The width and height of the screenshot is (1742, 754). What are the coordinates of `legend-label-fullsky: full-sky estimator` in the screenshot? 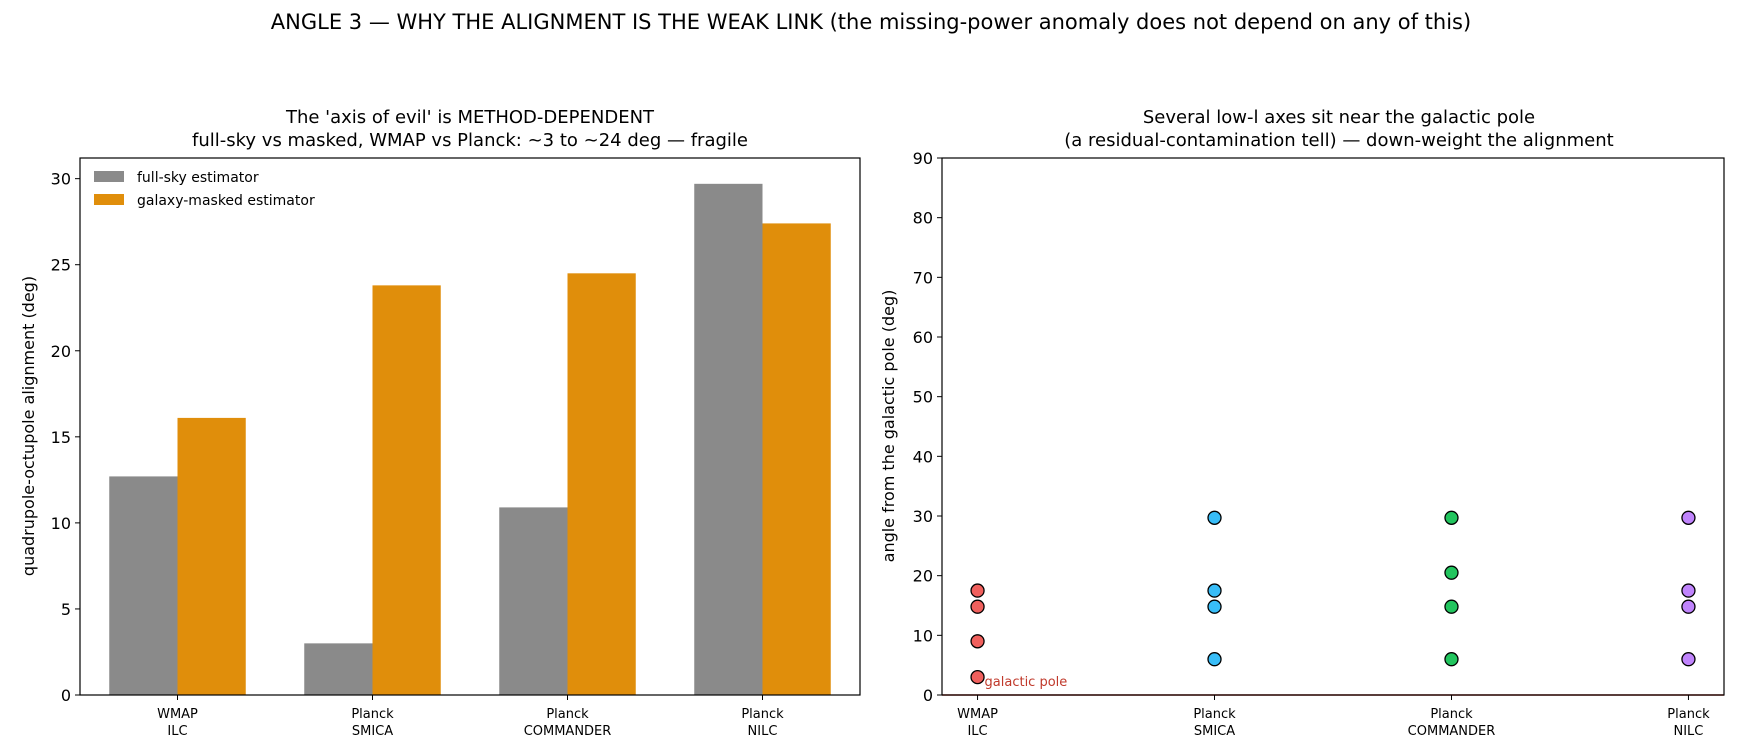 It's located at (198, 178).